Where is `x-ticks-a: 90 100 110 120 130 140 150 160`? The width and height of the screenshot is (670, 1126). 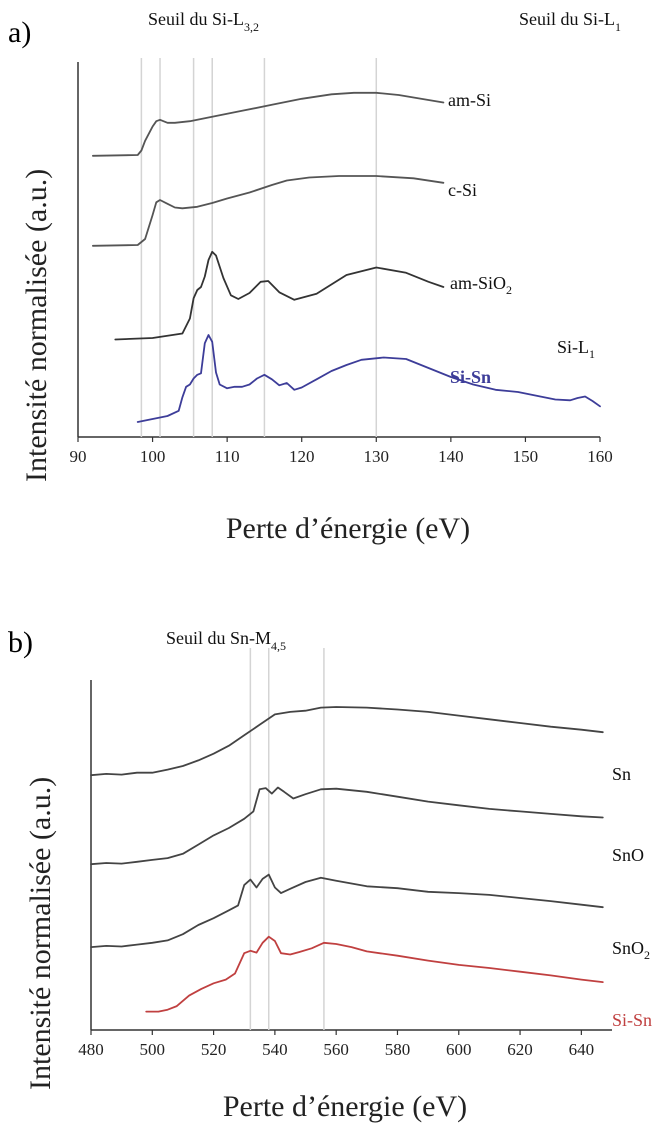
x-ticks-a: 90 100 110 120 130 140 150 160 is located at coordinates (341, 451).